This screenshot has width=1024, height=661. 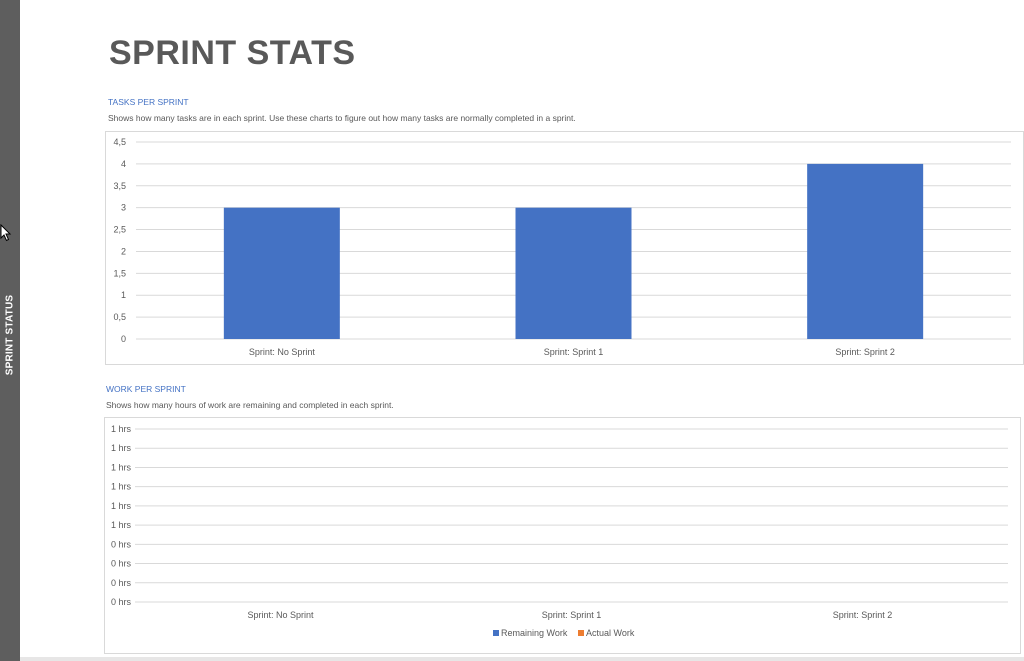 I want to click on y-tick-label: 2,5, so click(x=119, y=230).